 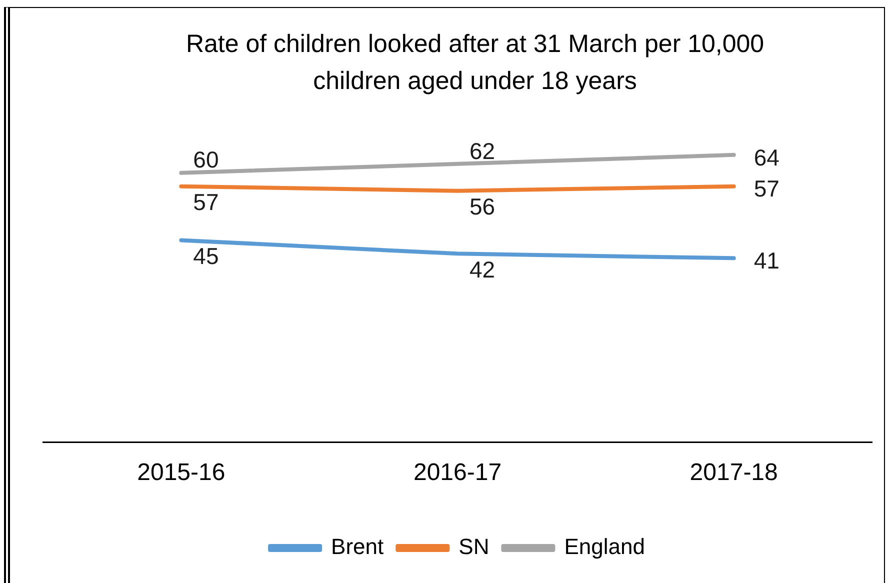 What do you see at coordinates (604, 547) in the screenshot?
I see `legend-label: England` at bounding box center [604, 547].